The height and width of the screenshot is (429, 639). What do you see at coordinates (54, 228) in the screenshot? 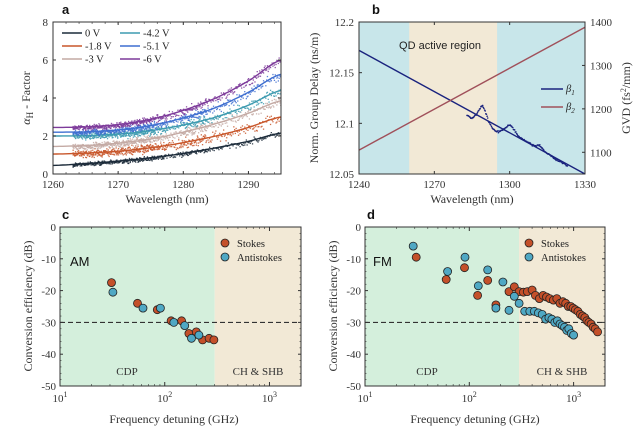
I see `y-tick-label: 0` at bounding box center [54, 228].